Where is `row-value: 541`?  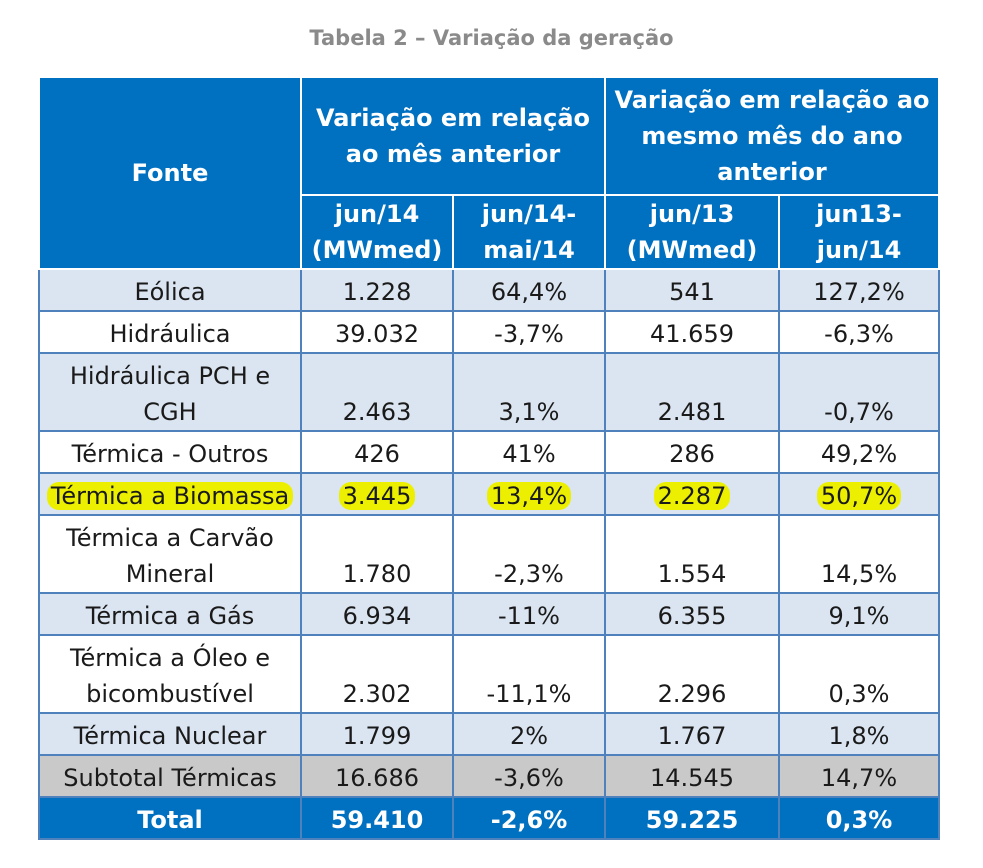
row-value: 541 is located at coordinates (692, 292).